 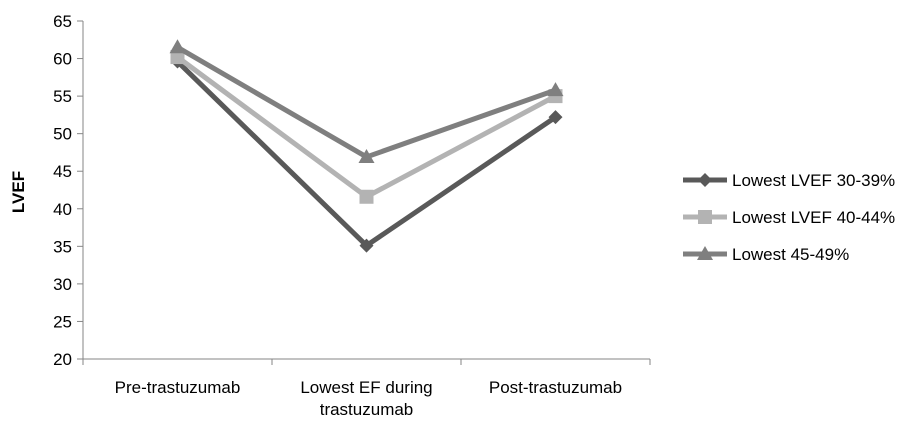 I want to click on y-tick-label: 25, so click(x=62, y=321).